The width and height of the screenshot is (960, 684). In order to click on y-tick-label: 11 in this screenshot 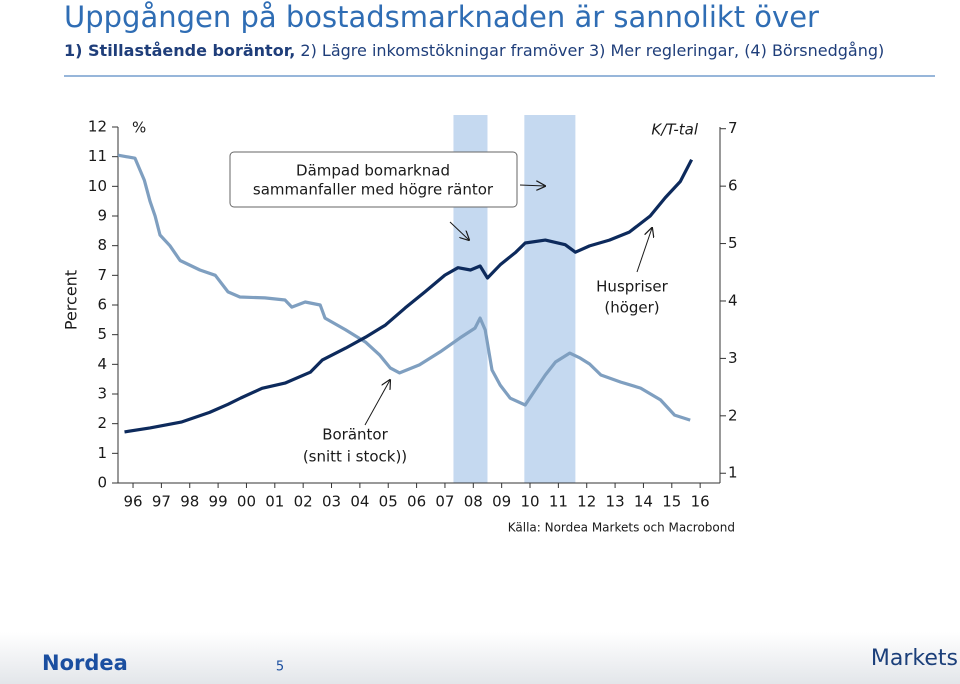, I will do `click(97, 156)`.